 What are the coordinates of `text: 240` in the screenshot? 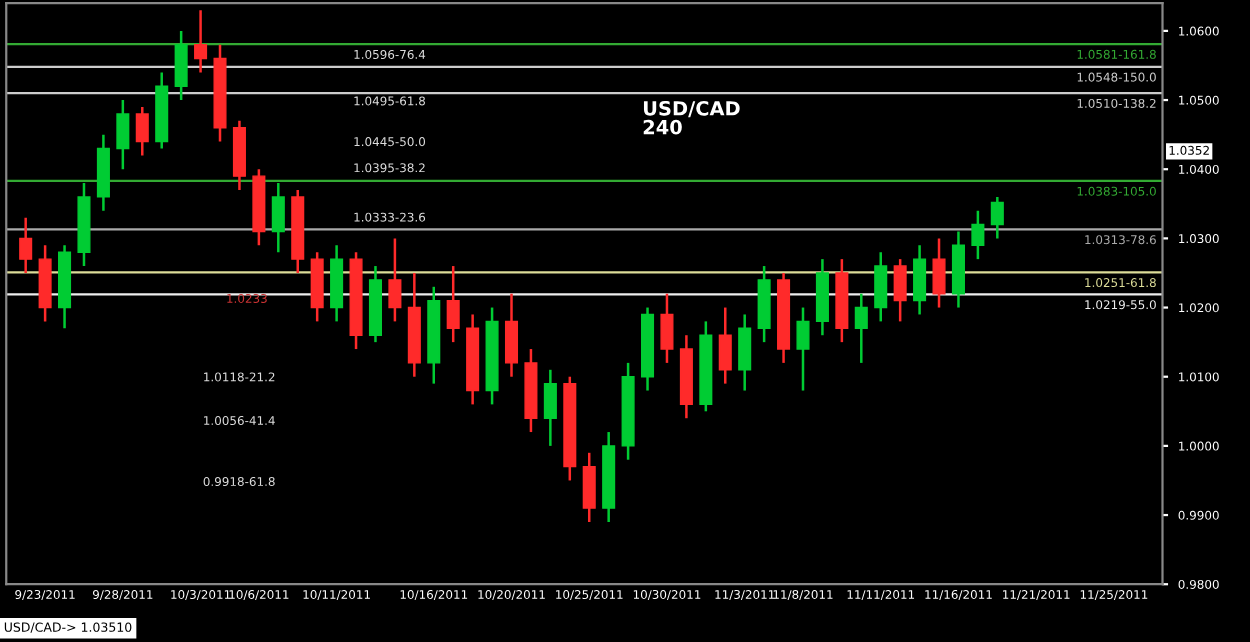 It's located at (662, 127).